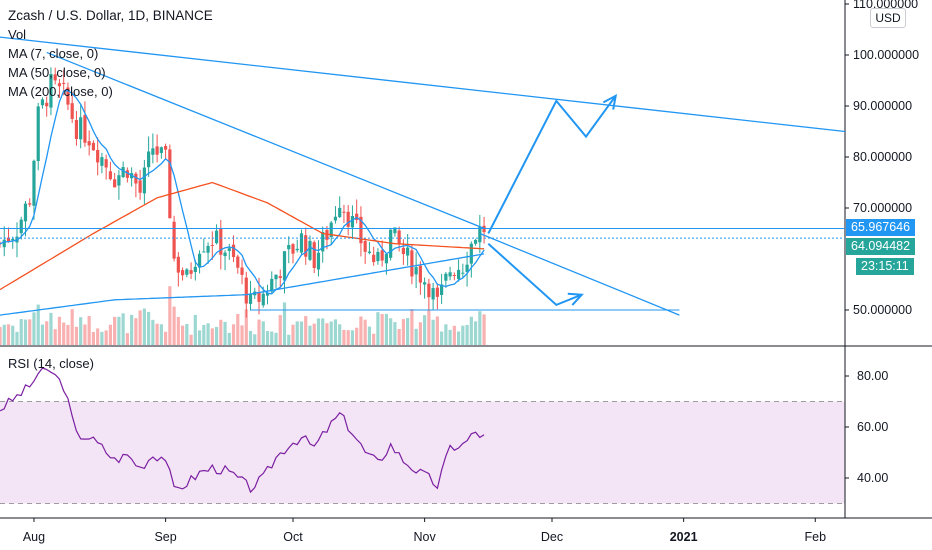 The height and width of the screenshot is (550, 932). Describe the element at coordinates (872, 376) in the screenshot. I see `rsi-tick-label: 80.00` at that location.